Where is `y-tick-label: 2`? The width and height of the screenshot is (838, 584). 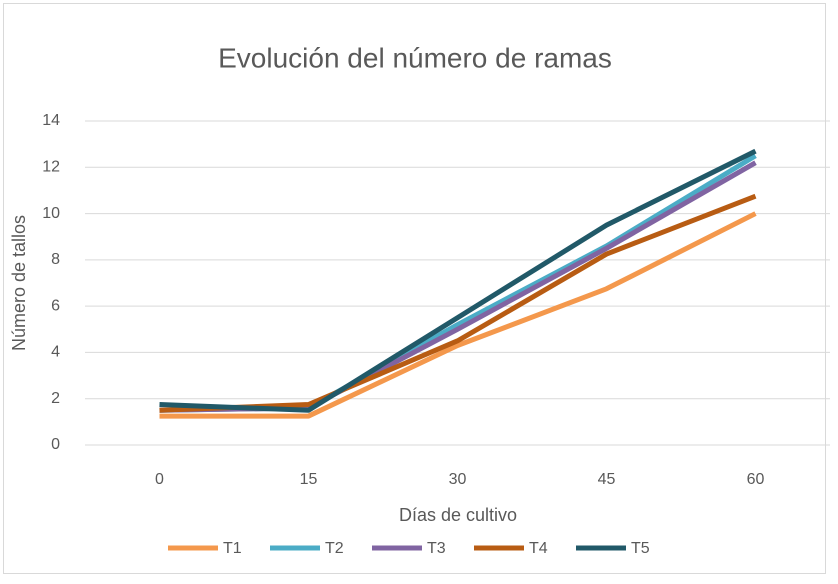 y-tick-label: 2 is located at coordinates (55, 398).